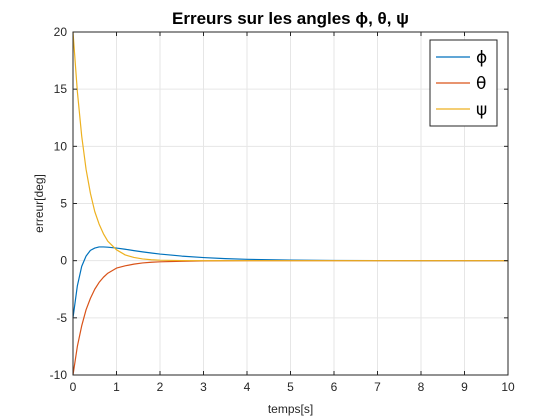  Describe the element at coordinates (247, 387) in the screenshot. I see `x-tick-label: 4` at that location.